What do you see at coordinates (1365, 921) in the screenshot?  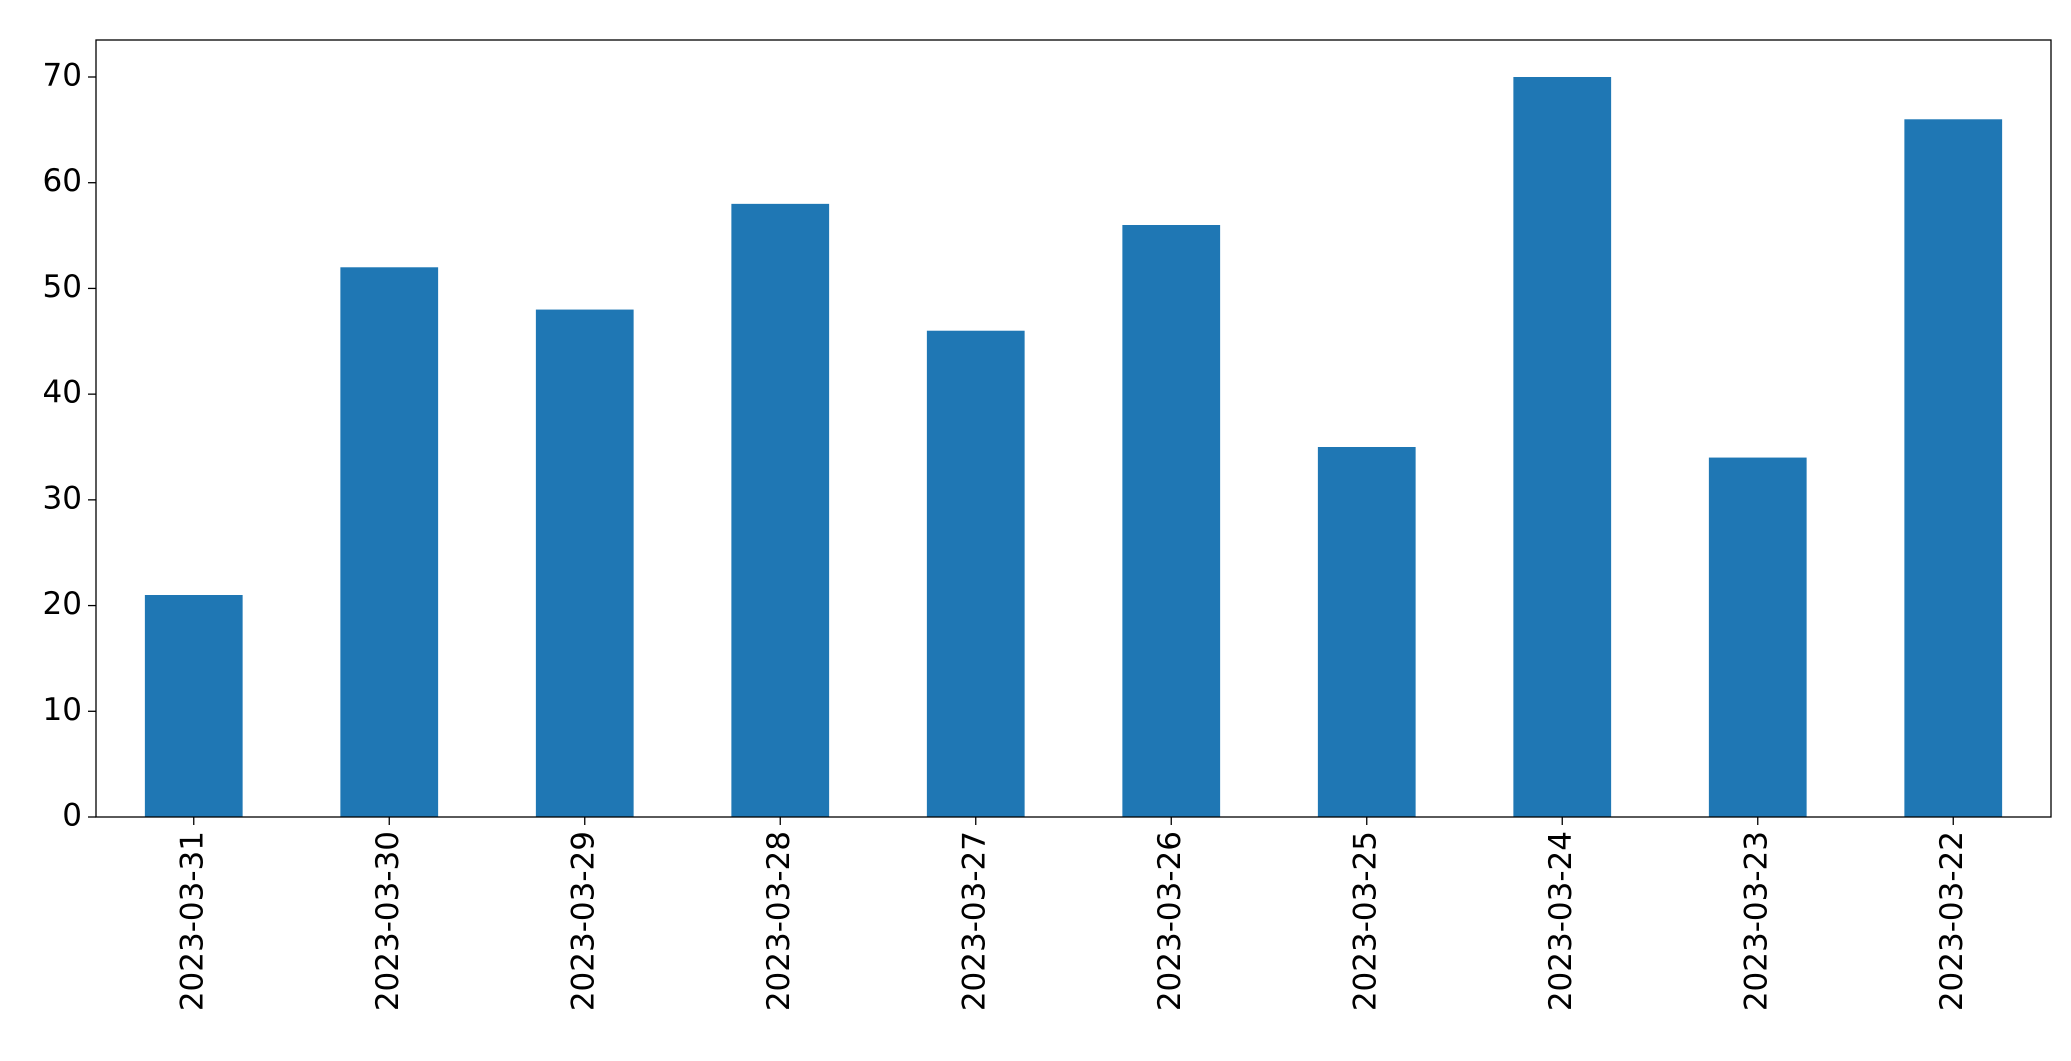 I see `x-tick-label: 2023-03-25` at bounding box center [1365, 921].